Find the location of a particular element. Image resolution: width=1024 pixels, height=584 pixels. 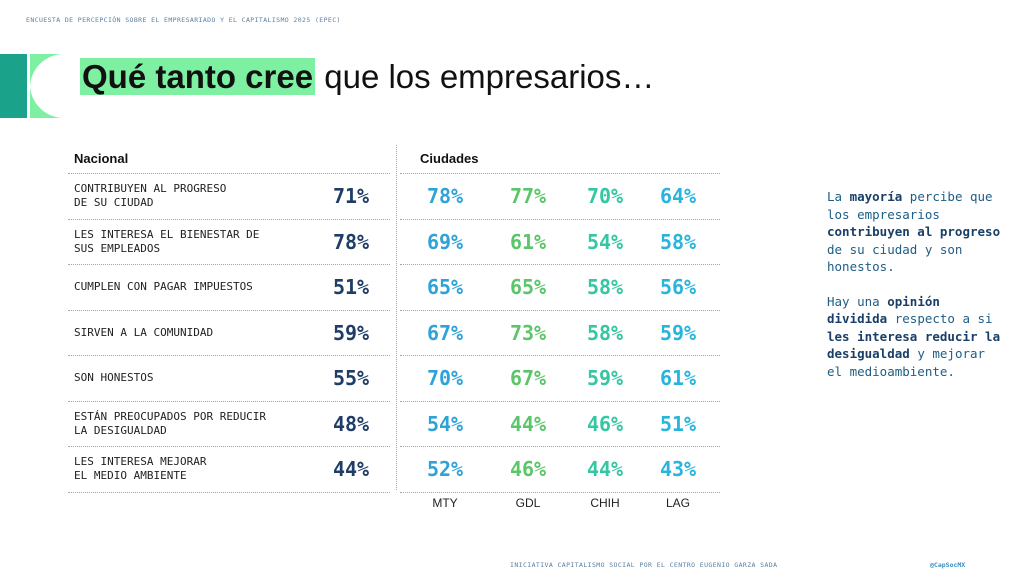

city-value-gdl: 46% is located at coordinates (528, 469).